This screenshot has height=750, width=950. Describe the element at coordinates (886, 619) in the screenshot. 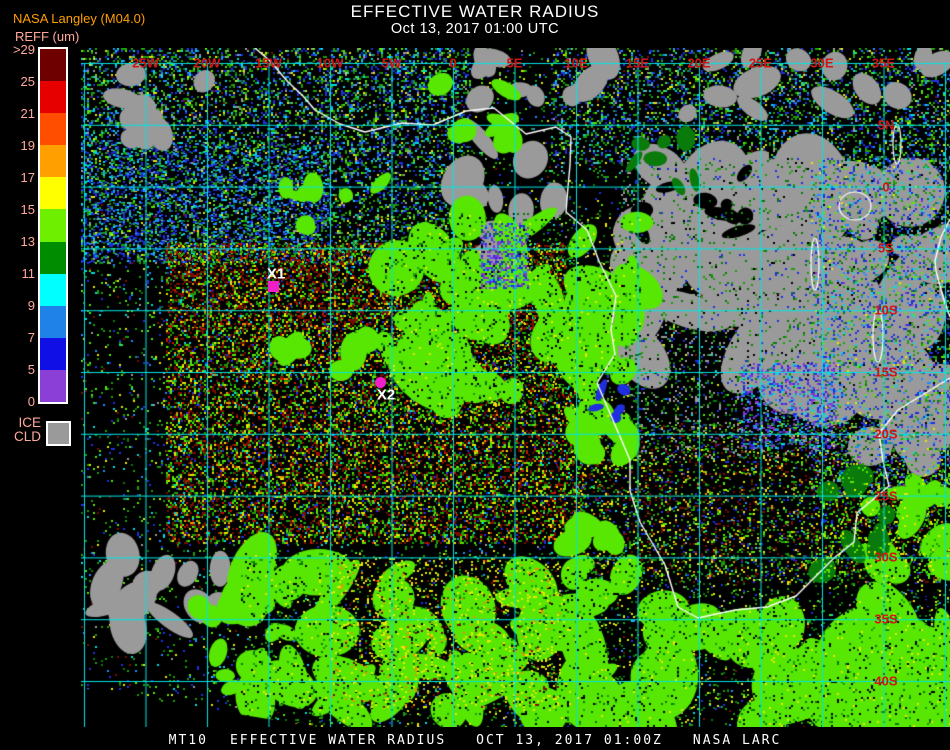

I see `latitude-label: 35S` at that location.